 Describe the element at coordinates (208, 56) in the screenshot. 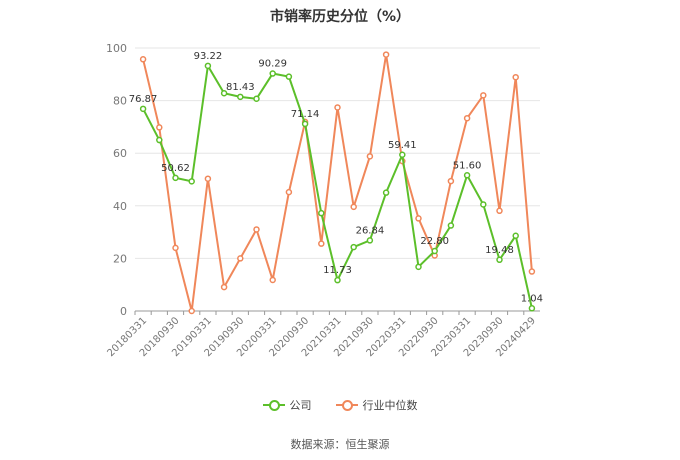

I see `data-label-0-4: 93.22` at that location.